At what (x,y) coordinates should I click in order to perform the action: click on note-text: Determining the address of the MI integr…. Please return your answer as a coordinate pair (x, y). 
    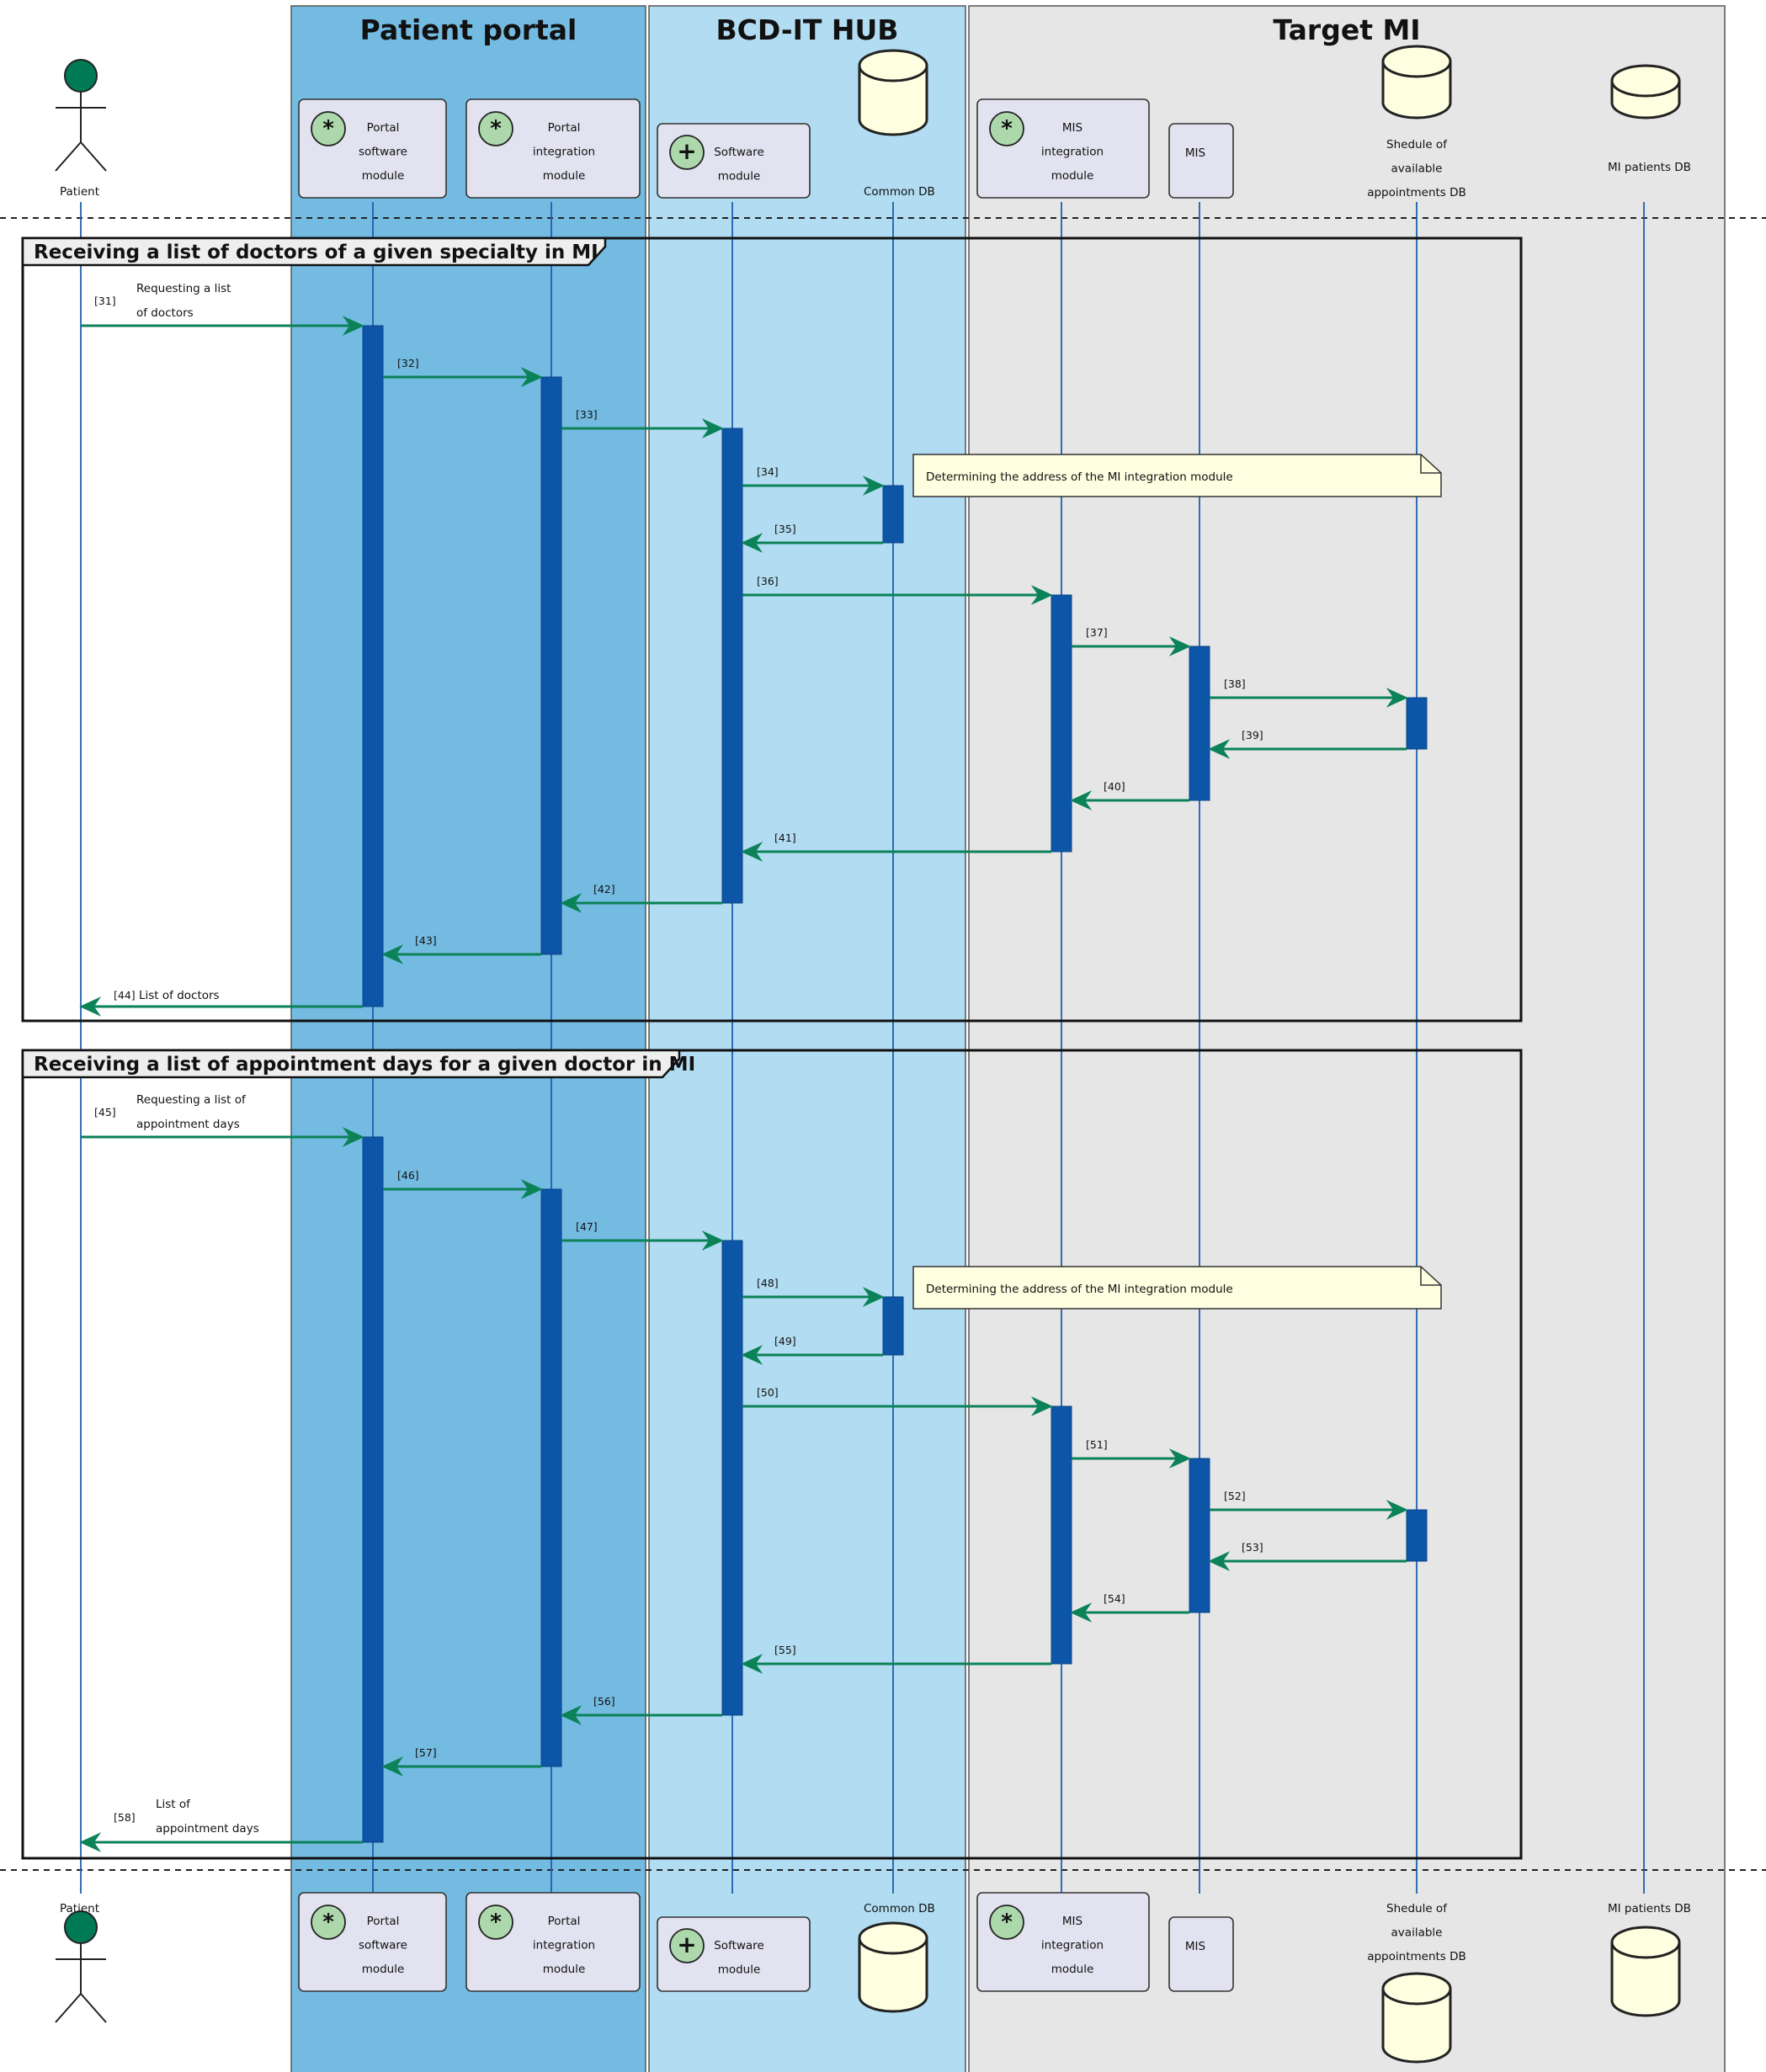
    Looking at the image, I should click on (1079, 477).